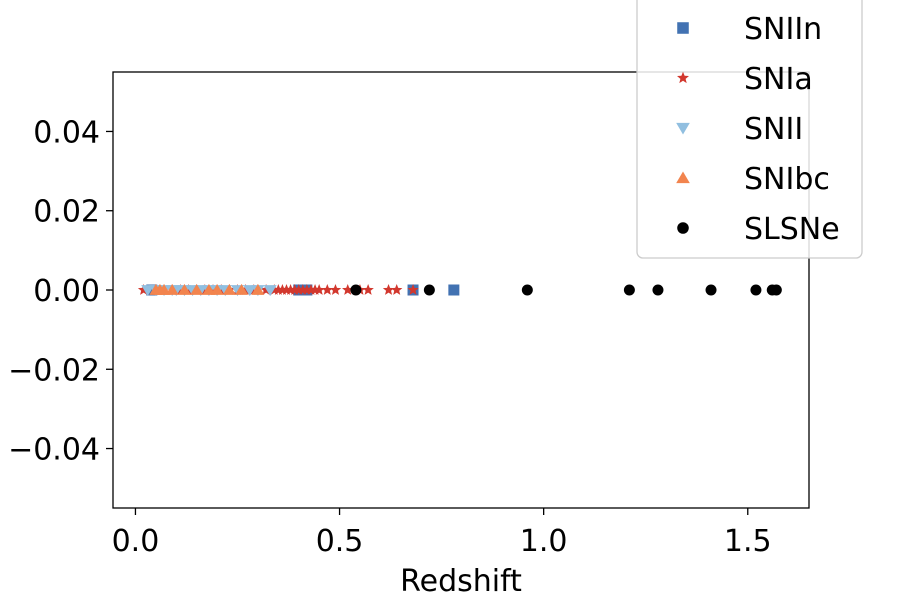 This screenshot has width=900, height=600. I want to click on legend-marker-sniin, so click(683, 28).